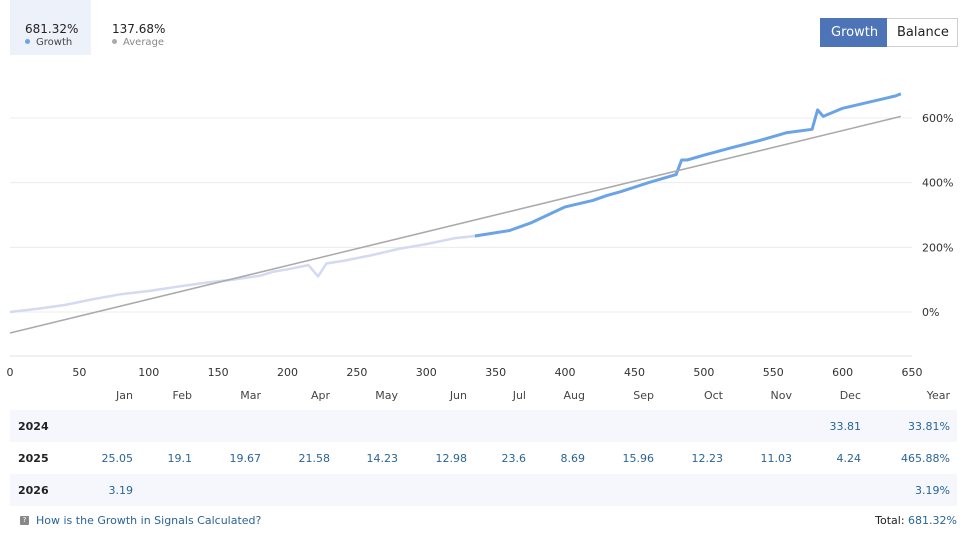 Image resolution: width=967 pixels, height=541 pixels. I want to click on x-tick-label: 350, so click(495, 372).